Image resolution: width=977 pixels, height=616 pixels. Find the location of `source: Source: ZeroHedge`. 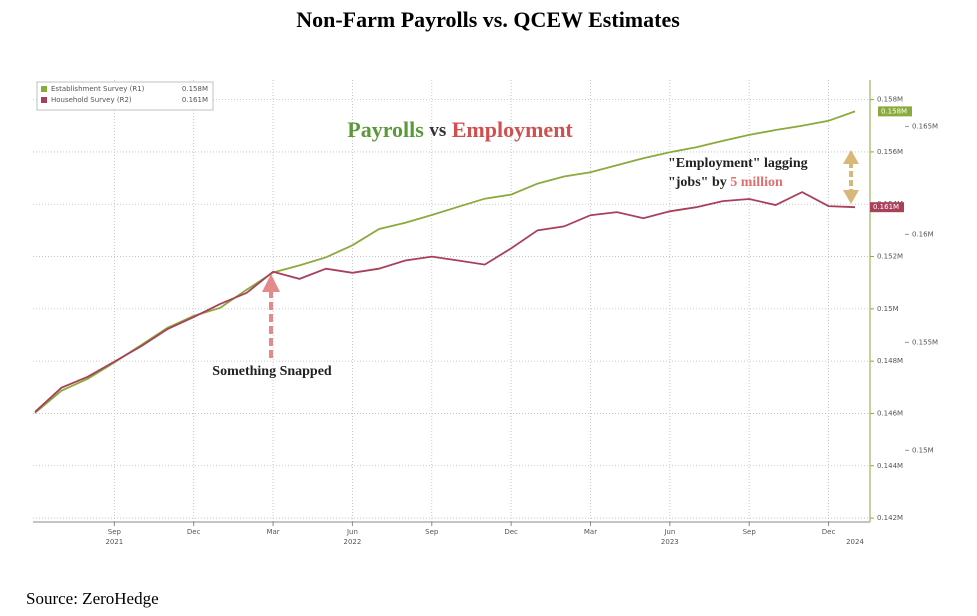

source: Source: ZeroHedge is located at coordinates (92, 598).